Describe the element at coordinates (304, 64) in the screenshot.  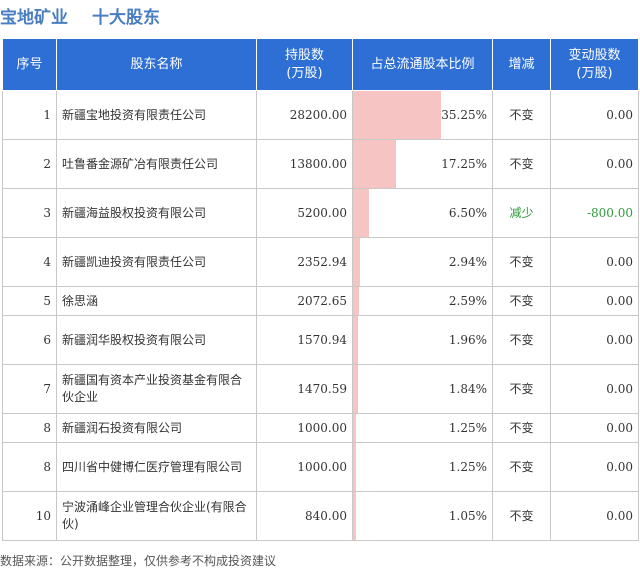
I see `header-shares: 持股数 (万股)` at that location.